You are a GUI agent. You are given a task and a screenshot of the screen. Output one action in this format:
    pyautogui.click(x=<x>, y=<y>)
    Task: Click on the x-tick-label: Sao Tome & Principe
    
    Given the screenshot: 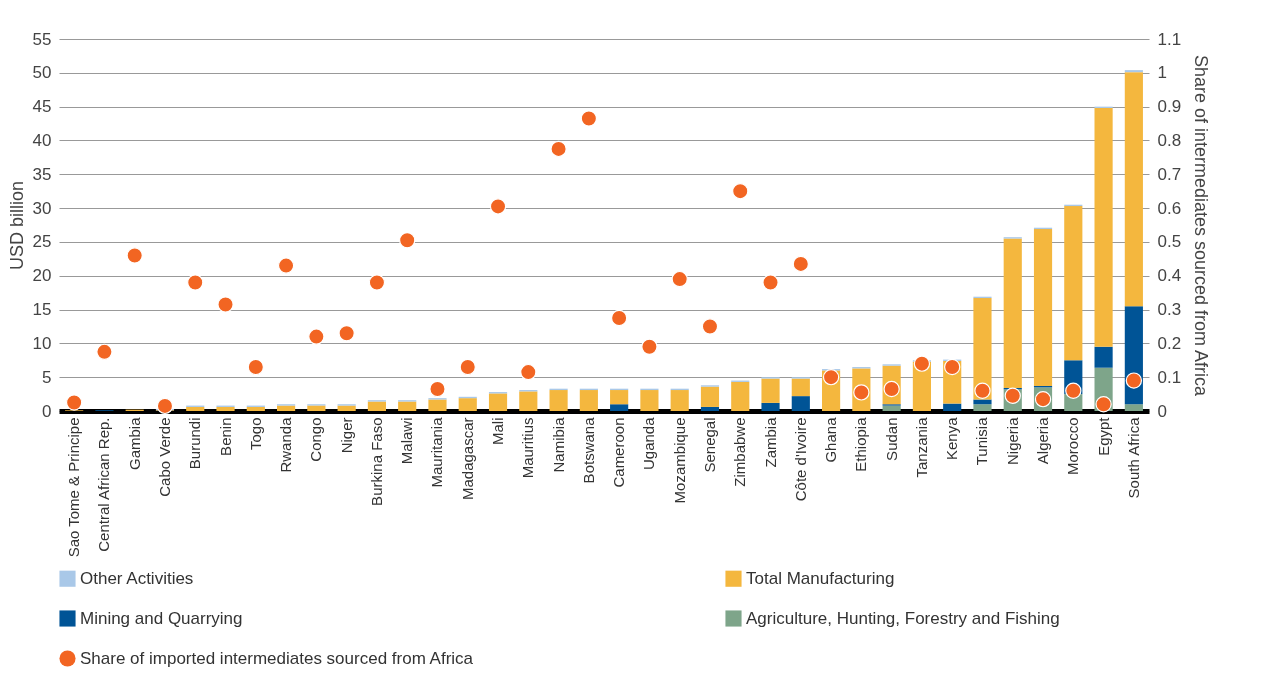 What is the action you would take?
    pyautogui.click(x=74, y=487)
    